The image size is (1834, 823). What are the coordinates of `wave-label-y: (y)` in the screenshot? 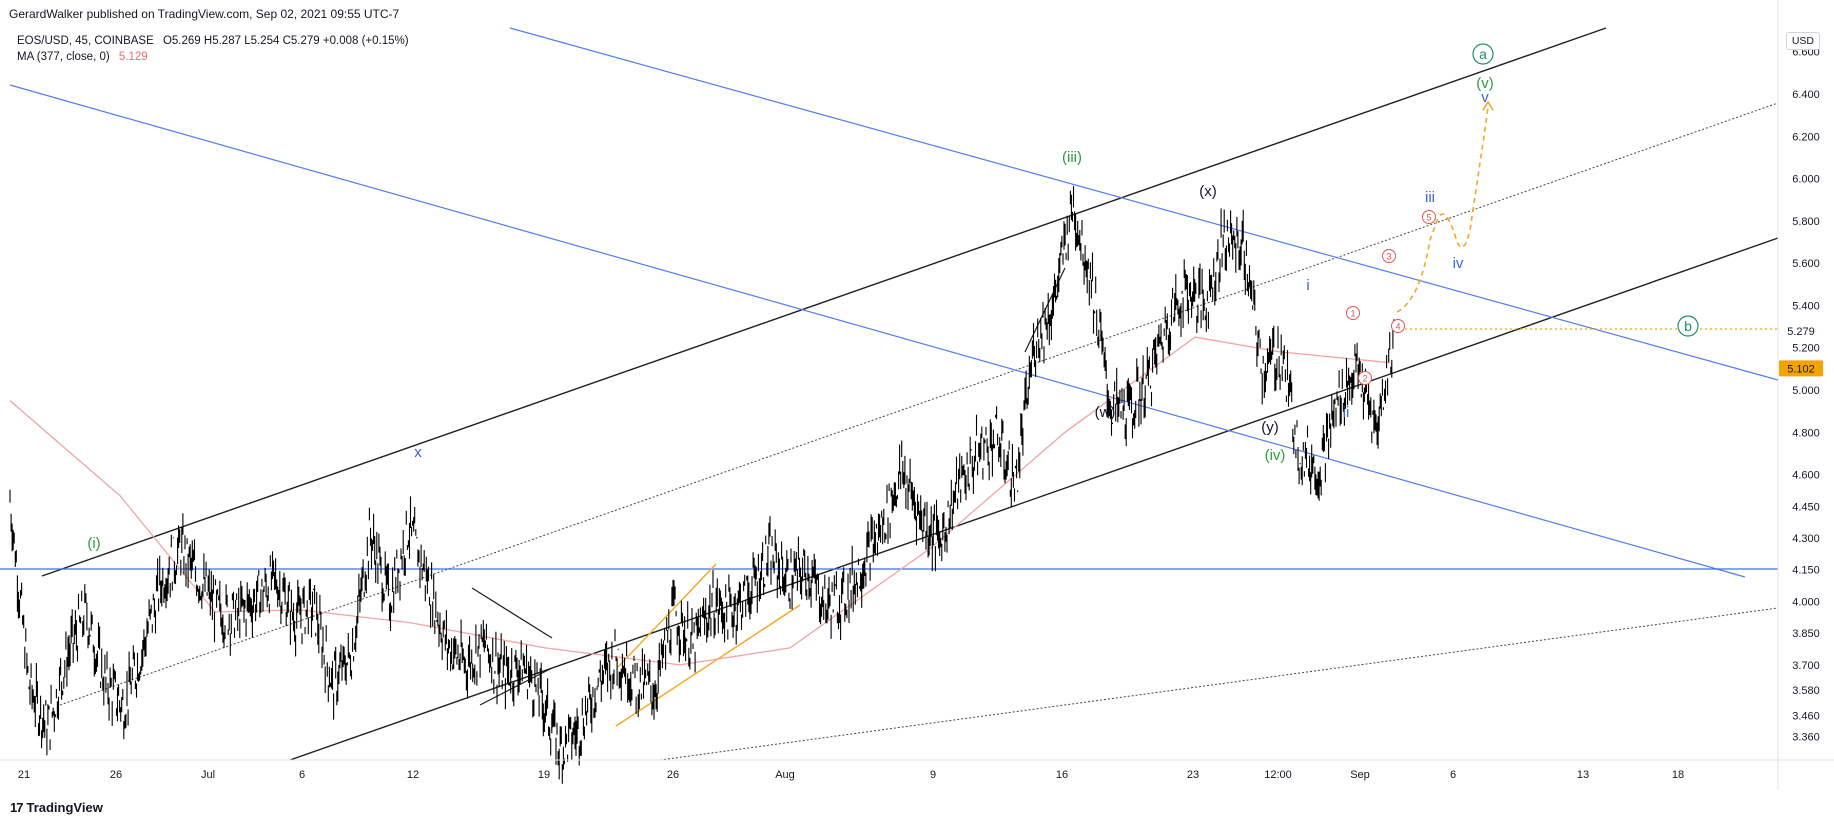 It's located at (1270, 427).